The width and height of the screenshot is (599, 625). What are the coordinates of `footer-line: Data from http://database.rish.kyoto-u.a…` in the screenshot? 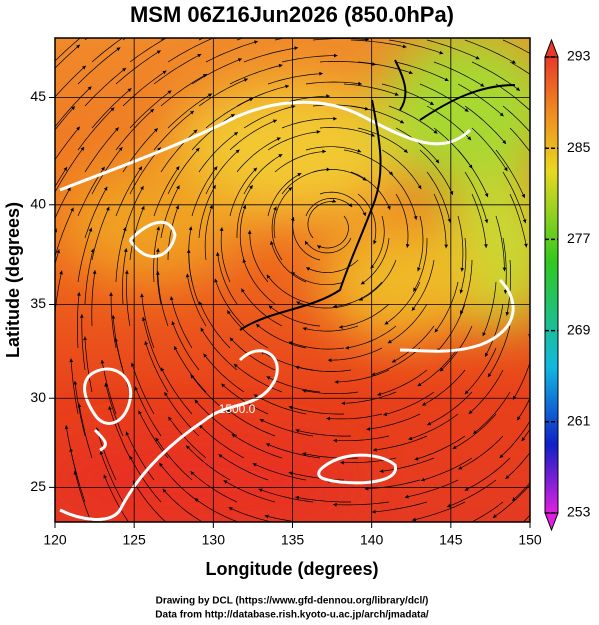 It's located at (292, 615).